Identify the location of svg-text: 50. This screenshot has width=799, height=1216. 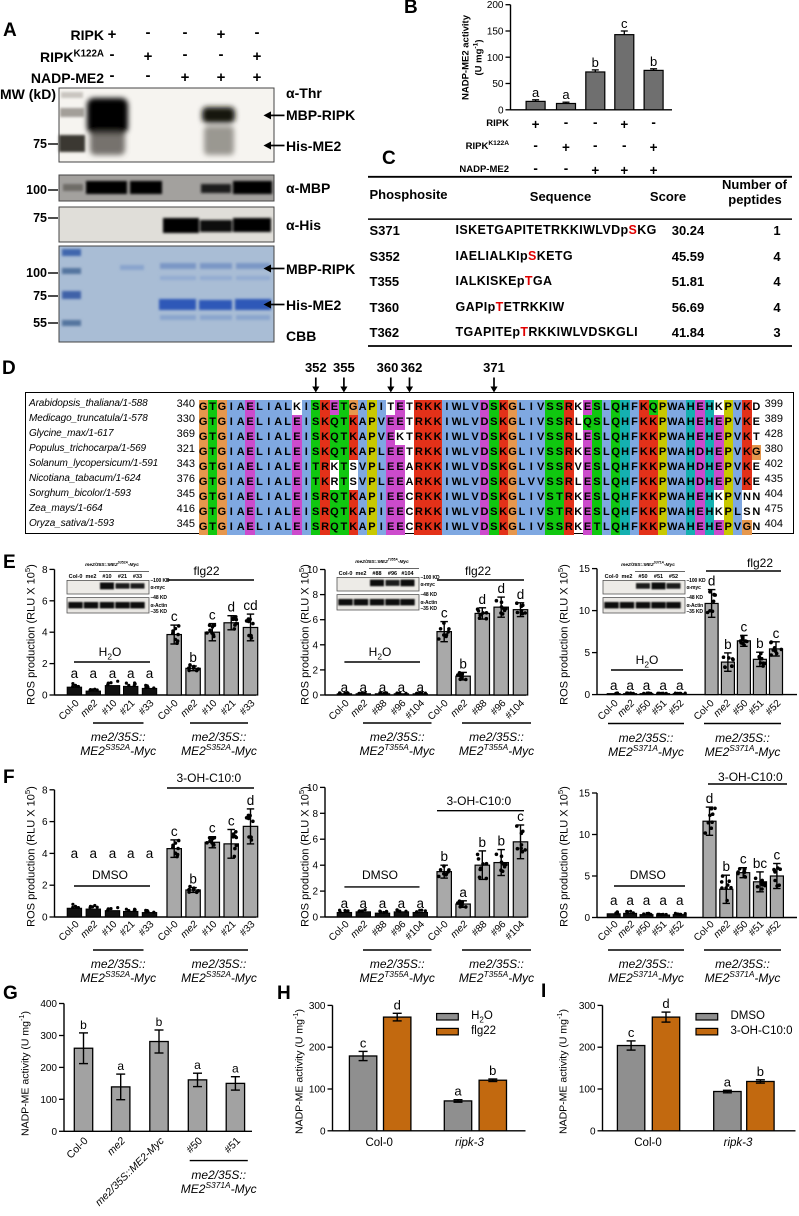
(498, 84).